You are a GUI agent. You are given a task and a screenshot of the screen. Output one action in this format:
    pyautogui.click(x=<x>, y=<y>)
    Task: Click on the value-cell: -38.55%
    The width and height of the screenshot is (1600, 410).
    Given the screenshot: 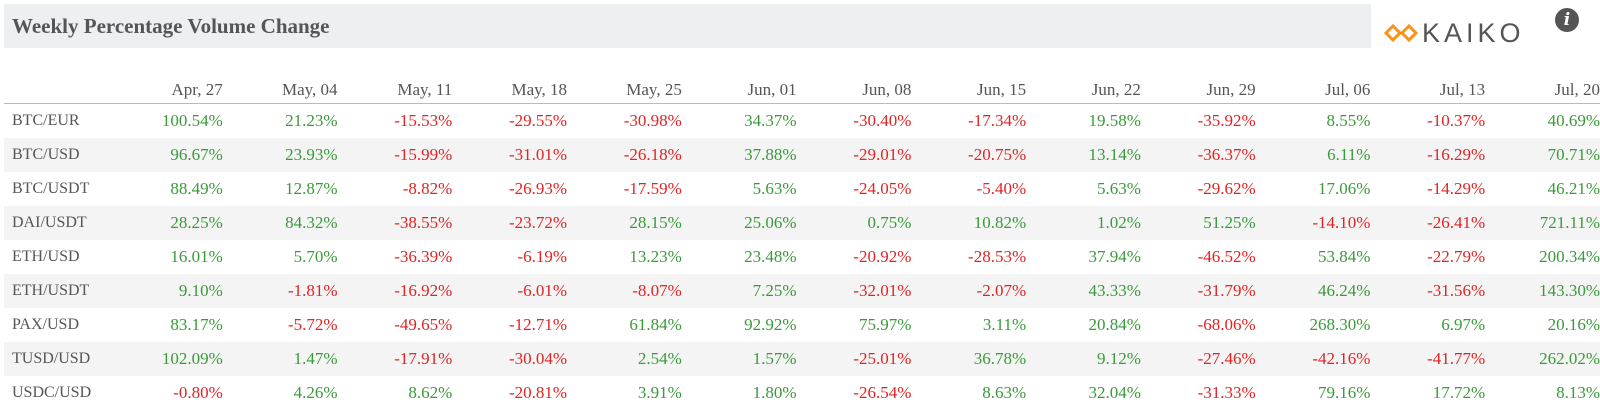 What is the action you would take?
    pyautogui.click(x=395, y=223)
    